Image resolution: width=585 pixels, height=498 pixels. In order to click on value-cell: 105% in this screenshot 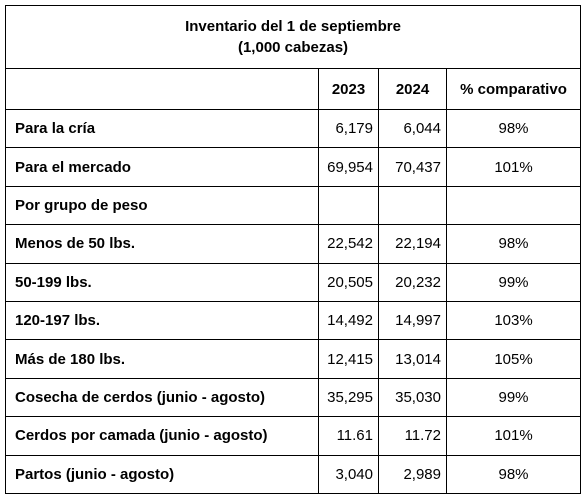, I will do `click(513, 359)`.